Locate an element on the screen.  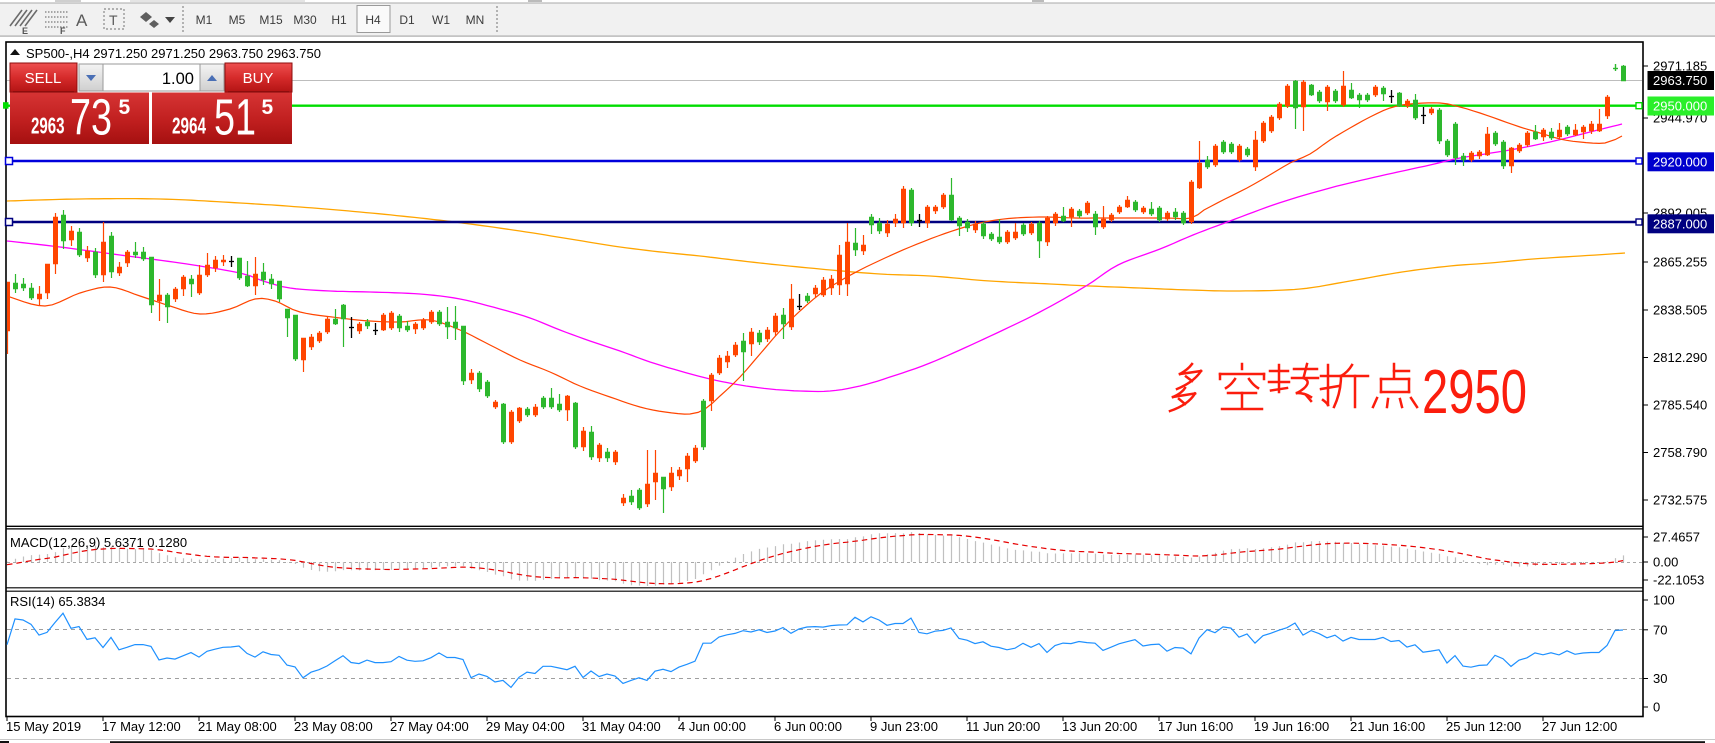
svg-text: 2838.505 is located at coordinates (1680, 310).